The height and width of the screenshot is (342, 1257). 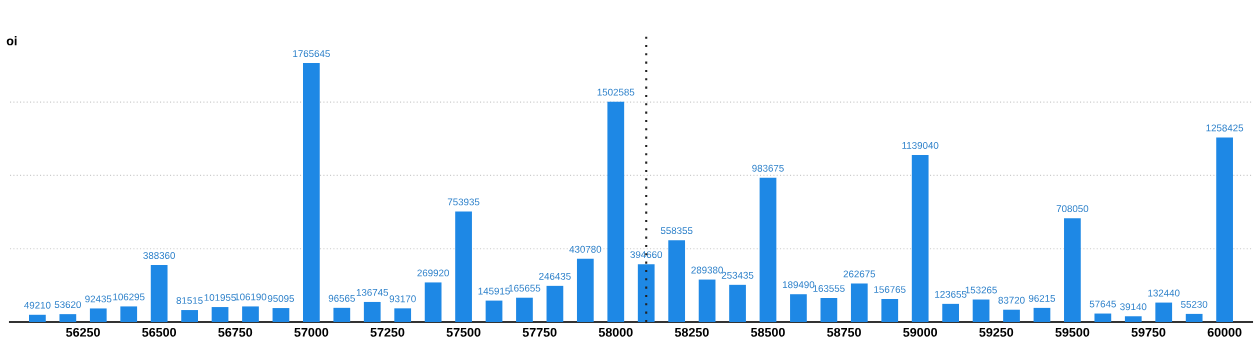 I want to click on x-tick-label: 58000, so click(x=615, y=332).